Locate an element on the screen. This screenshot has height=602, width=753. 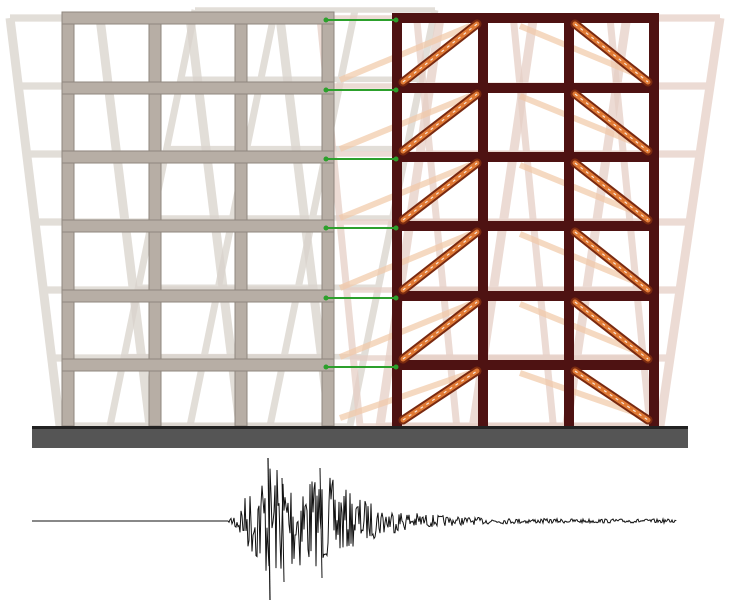
ground-slab-top is located at coordinates (360, 427).